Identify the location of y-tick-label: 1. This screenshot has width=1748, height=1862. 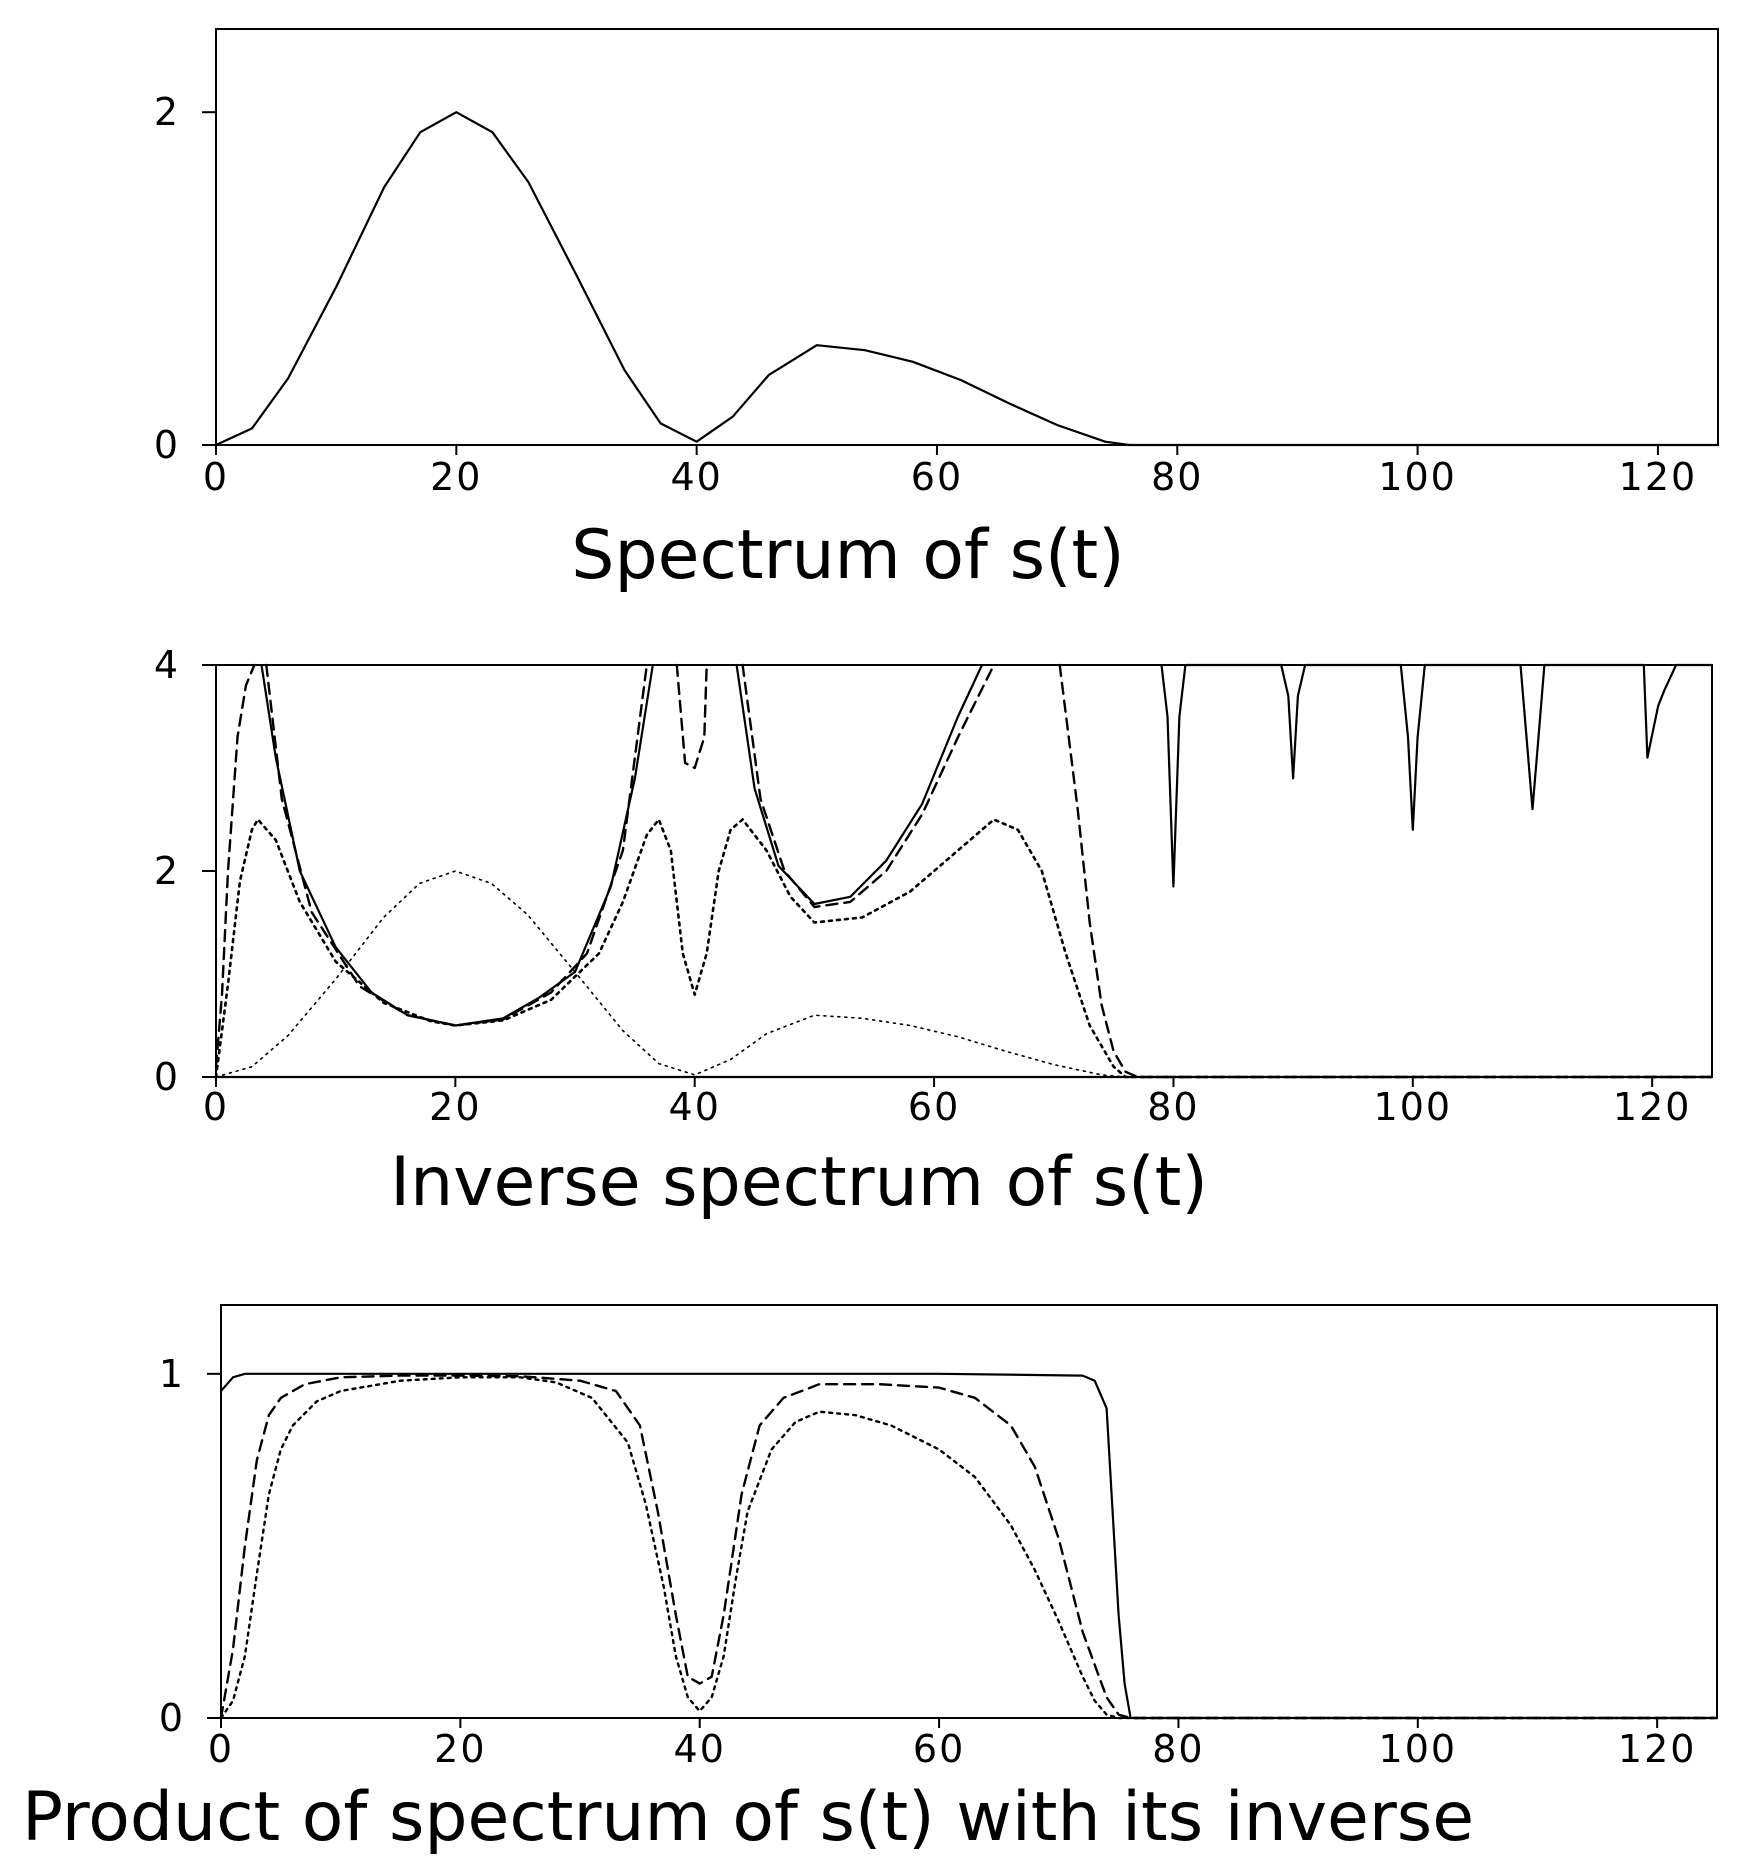
(172, 1374).